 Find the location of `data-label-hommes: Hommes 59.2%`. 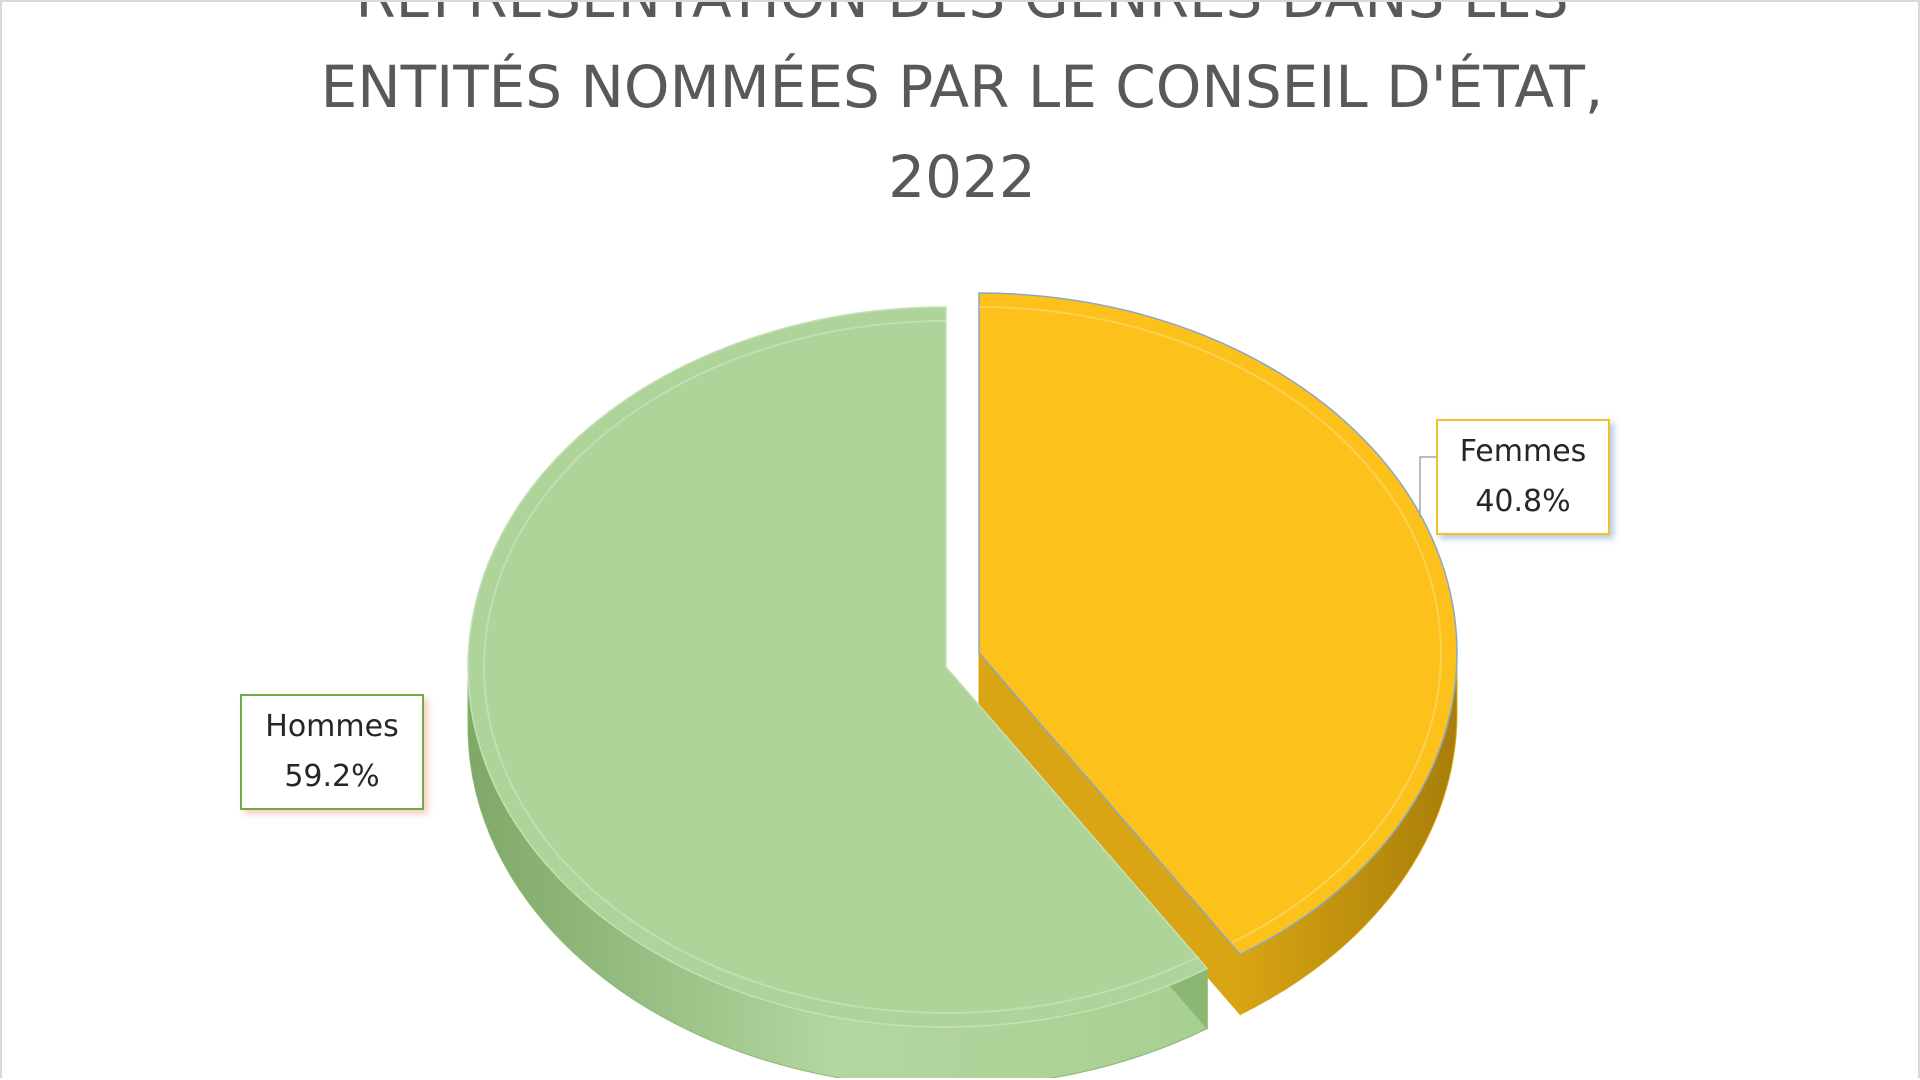

data-label-hommes: Hommes 59.2% is located at coordinates (332, 752).